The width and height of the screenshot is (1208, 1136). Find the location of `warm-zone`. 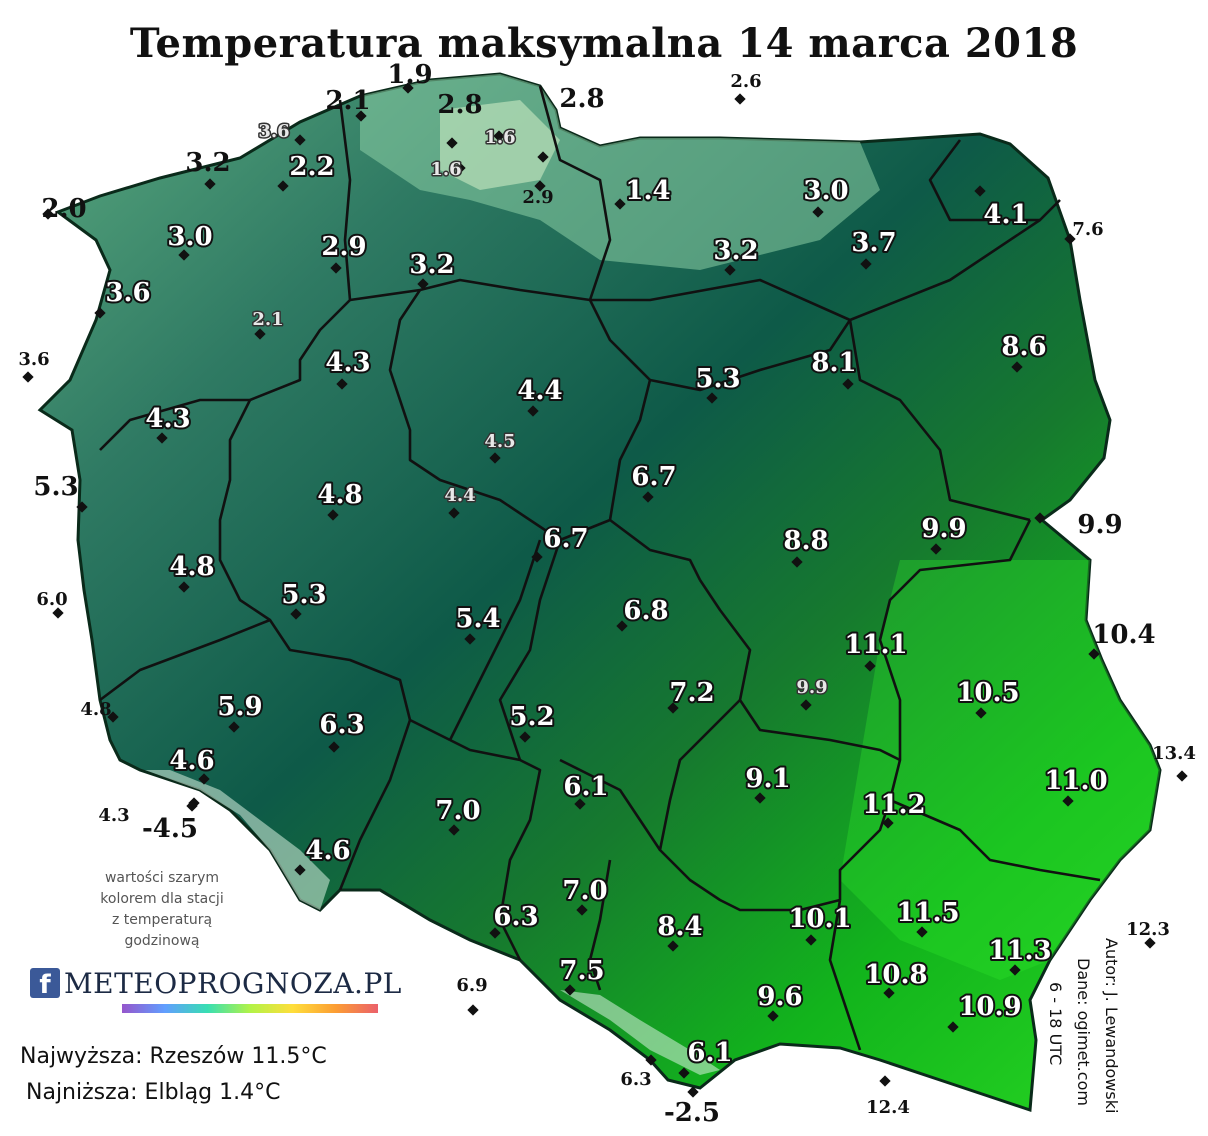

warm-zone is located at coordinates (1000, 770).